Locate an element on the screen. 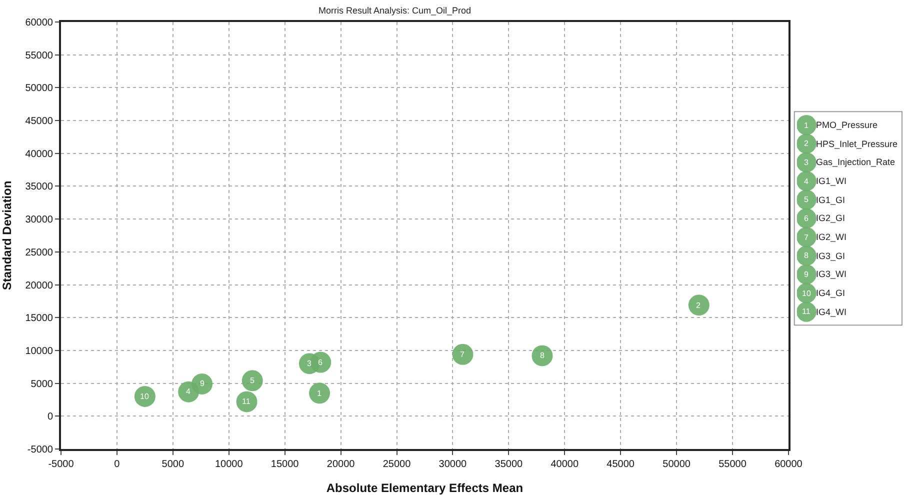 This screenshot has width=918, height=495. annotation: 11 is located at coordinates (246, 401).